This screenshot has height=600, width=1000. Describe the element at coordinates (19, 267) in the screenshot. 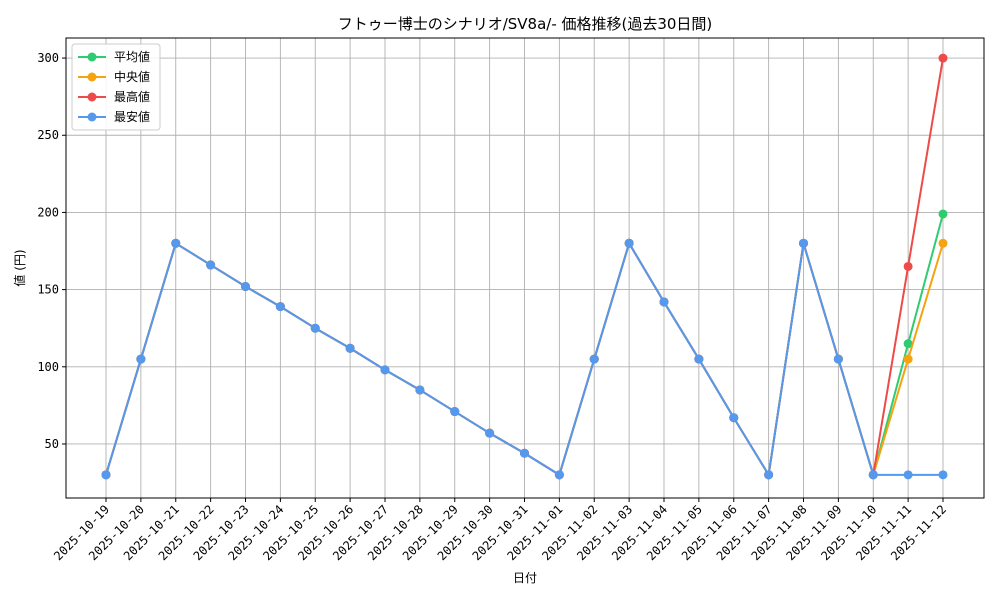

I see `y-axis-label: 値 (円)` at that location.